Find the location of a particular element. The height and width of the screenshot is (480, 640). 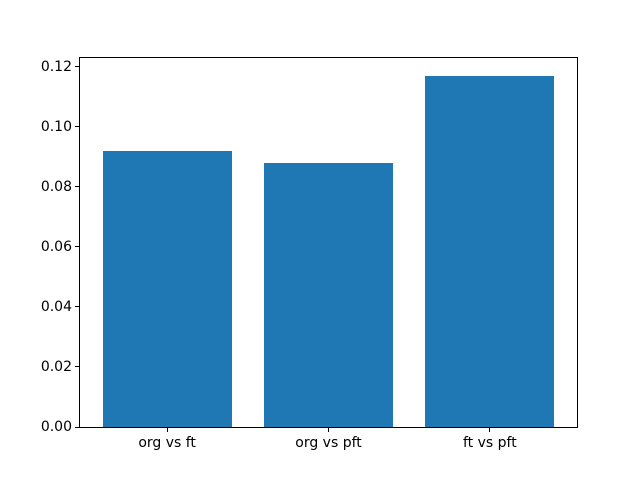

bar-org-vs-pft is located at coordinates (328, 294).